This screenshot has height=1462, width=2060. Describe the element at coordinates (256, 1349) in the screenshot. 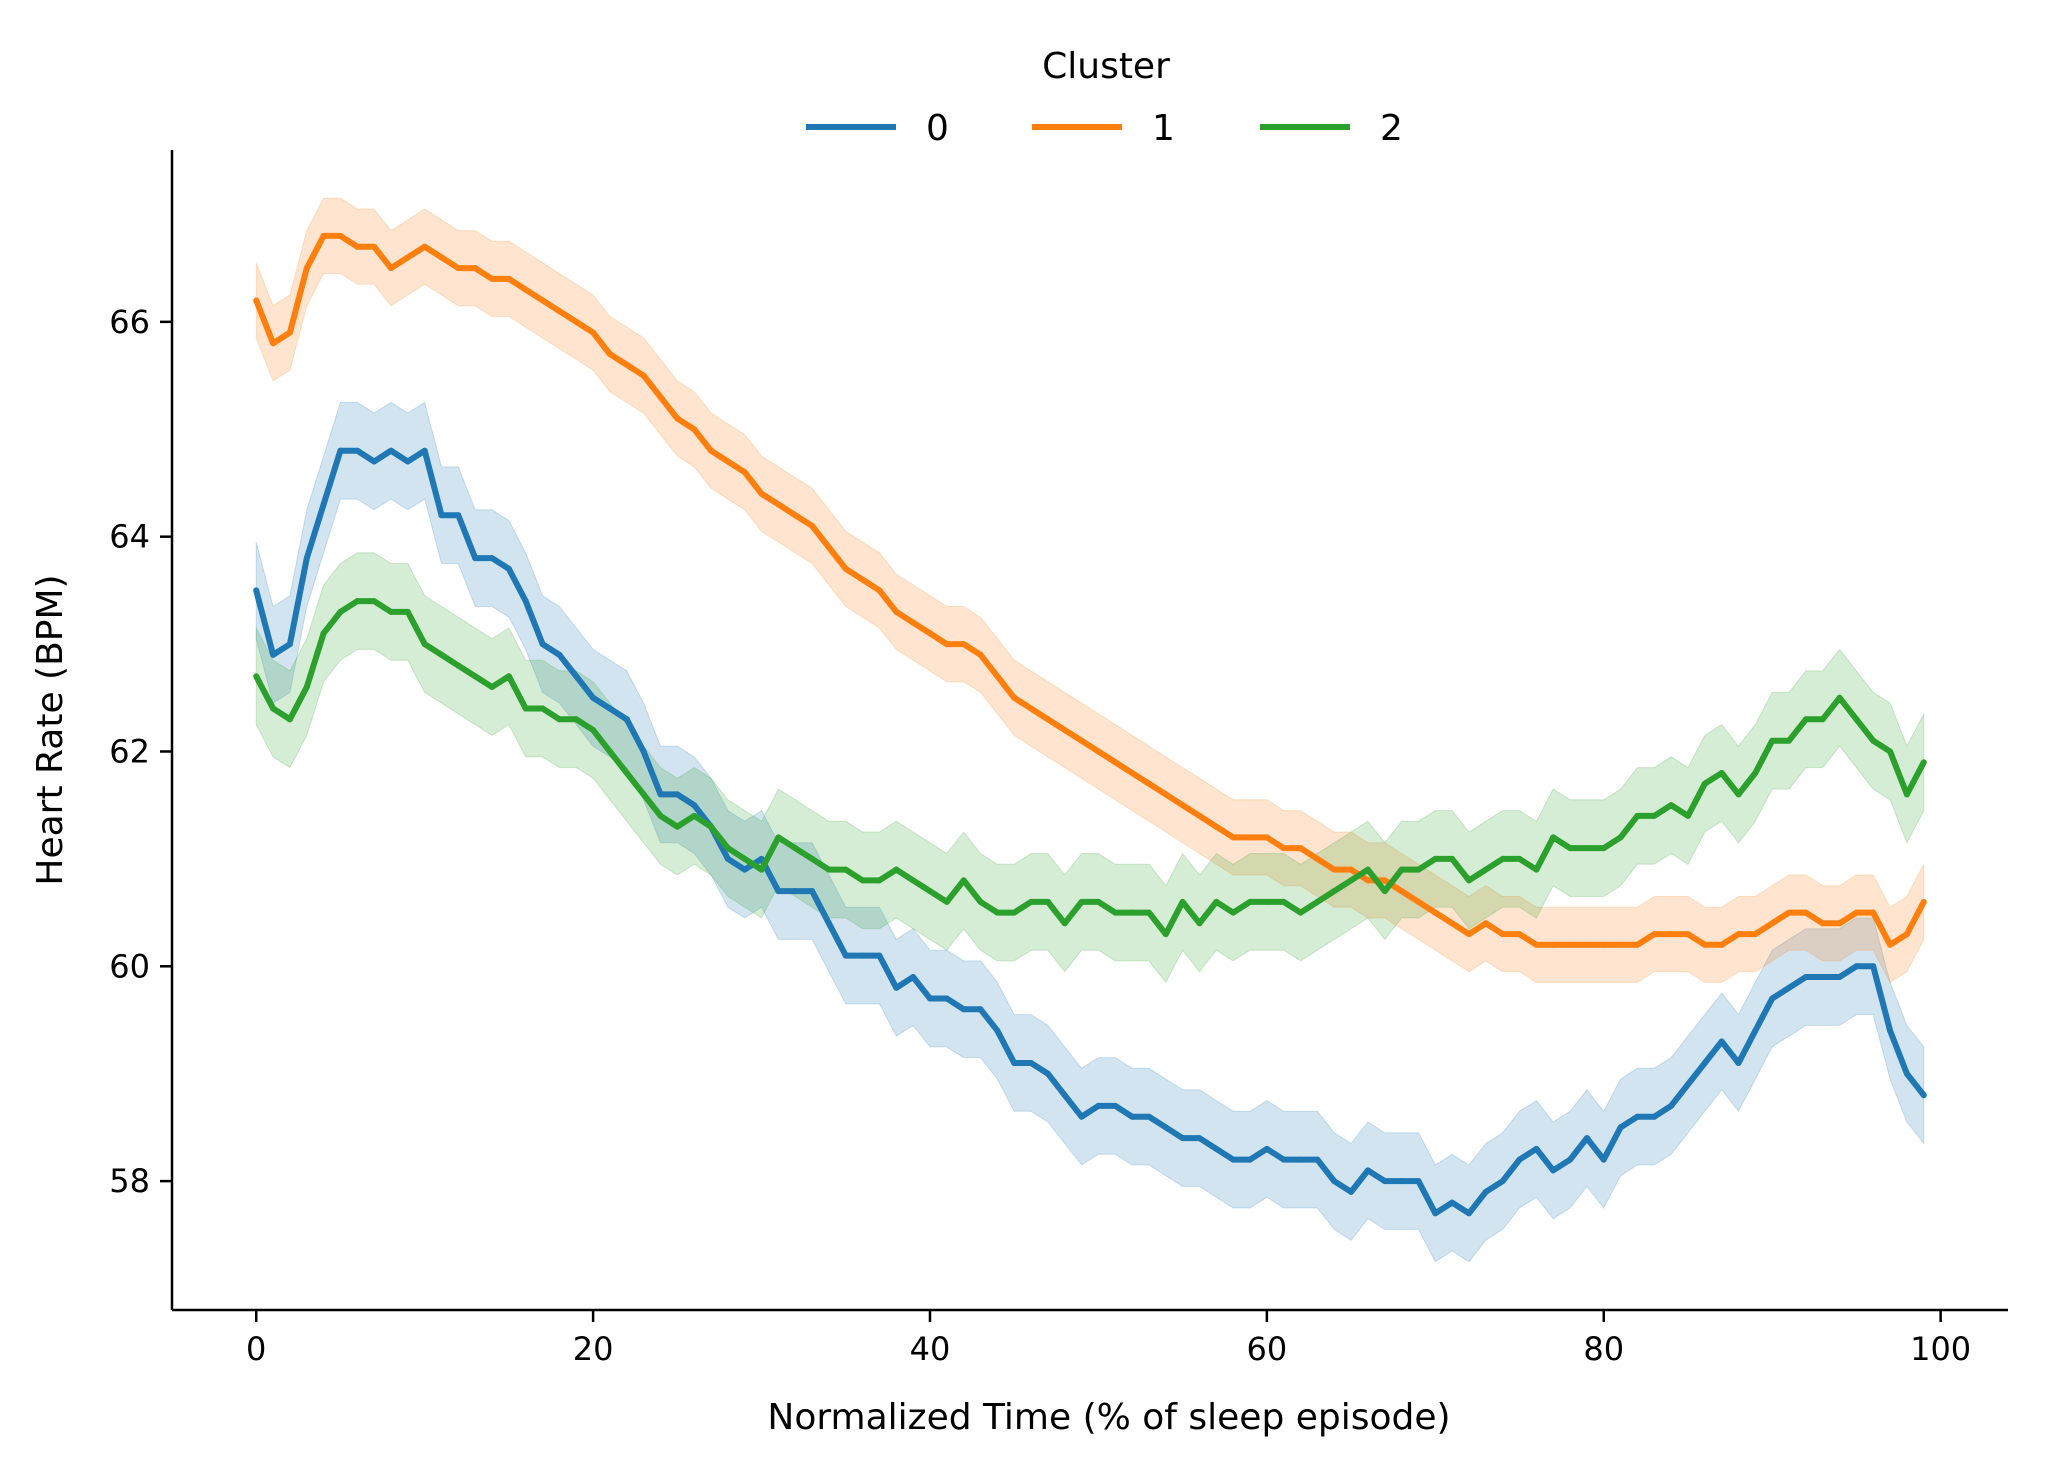

I see `x-tick-label: 0` at that location.